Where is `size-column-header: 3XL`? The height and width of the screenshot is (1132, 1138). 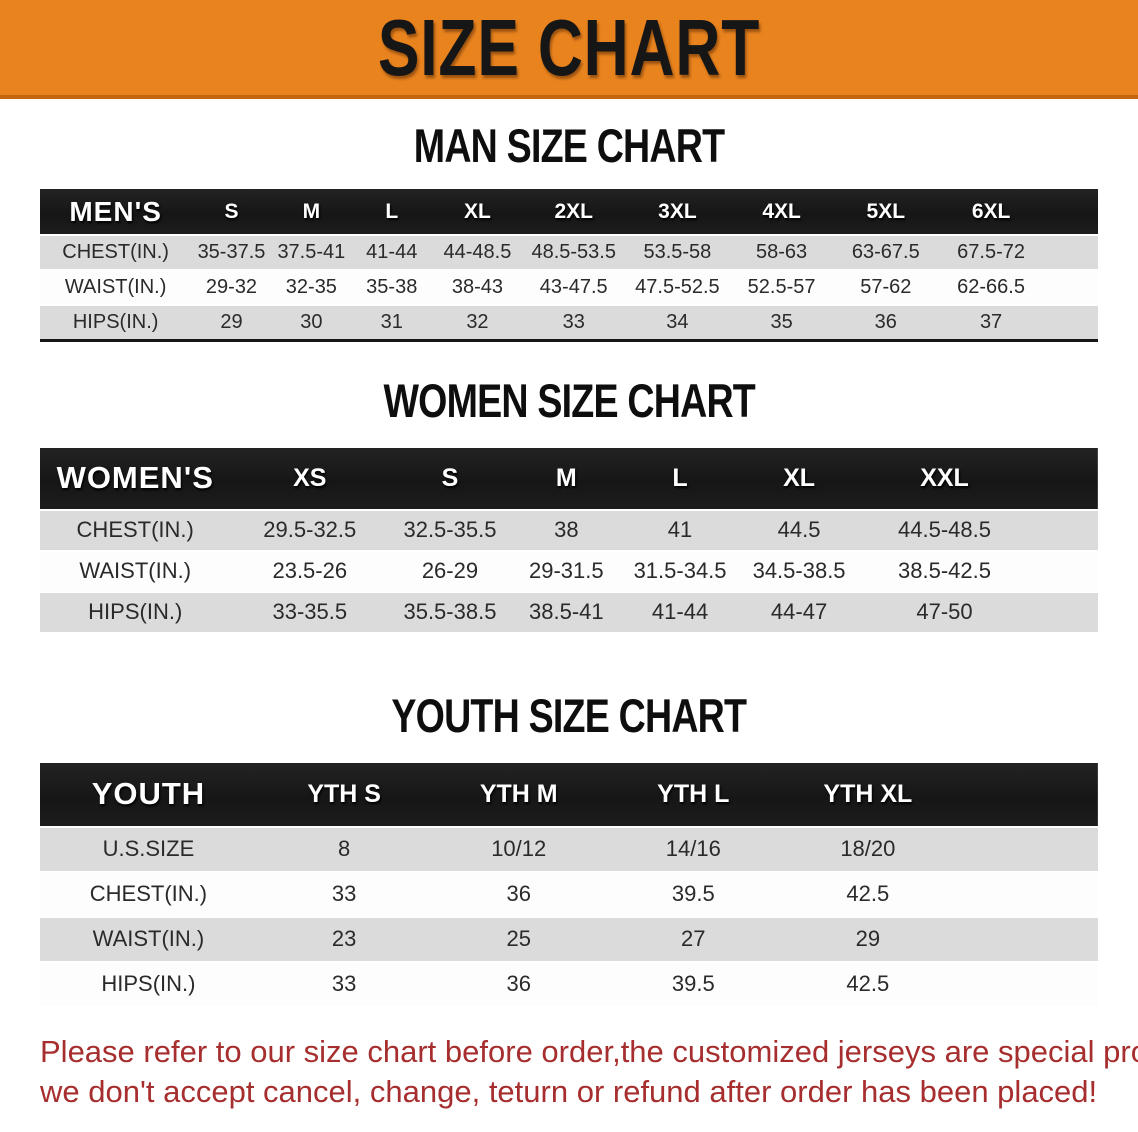
size-column-header: 3XL is located at coordinates (677, 211).